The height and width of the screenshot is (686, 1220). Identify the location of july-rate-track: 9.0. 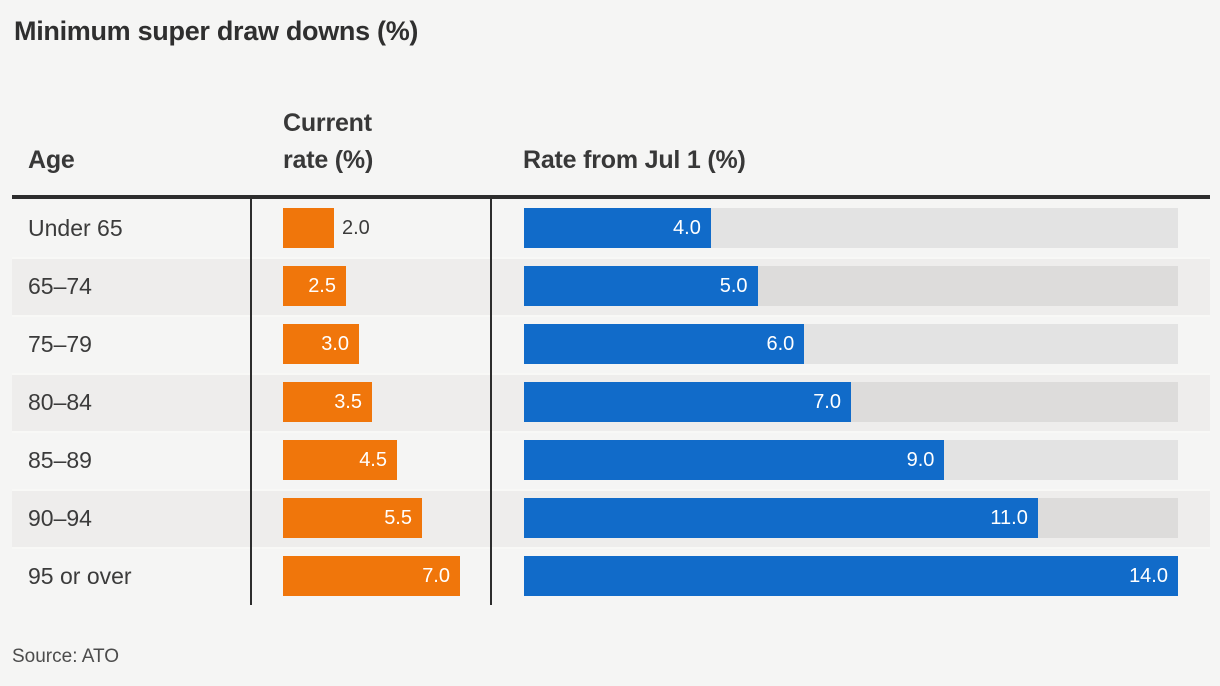
(851, 460).